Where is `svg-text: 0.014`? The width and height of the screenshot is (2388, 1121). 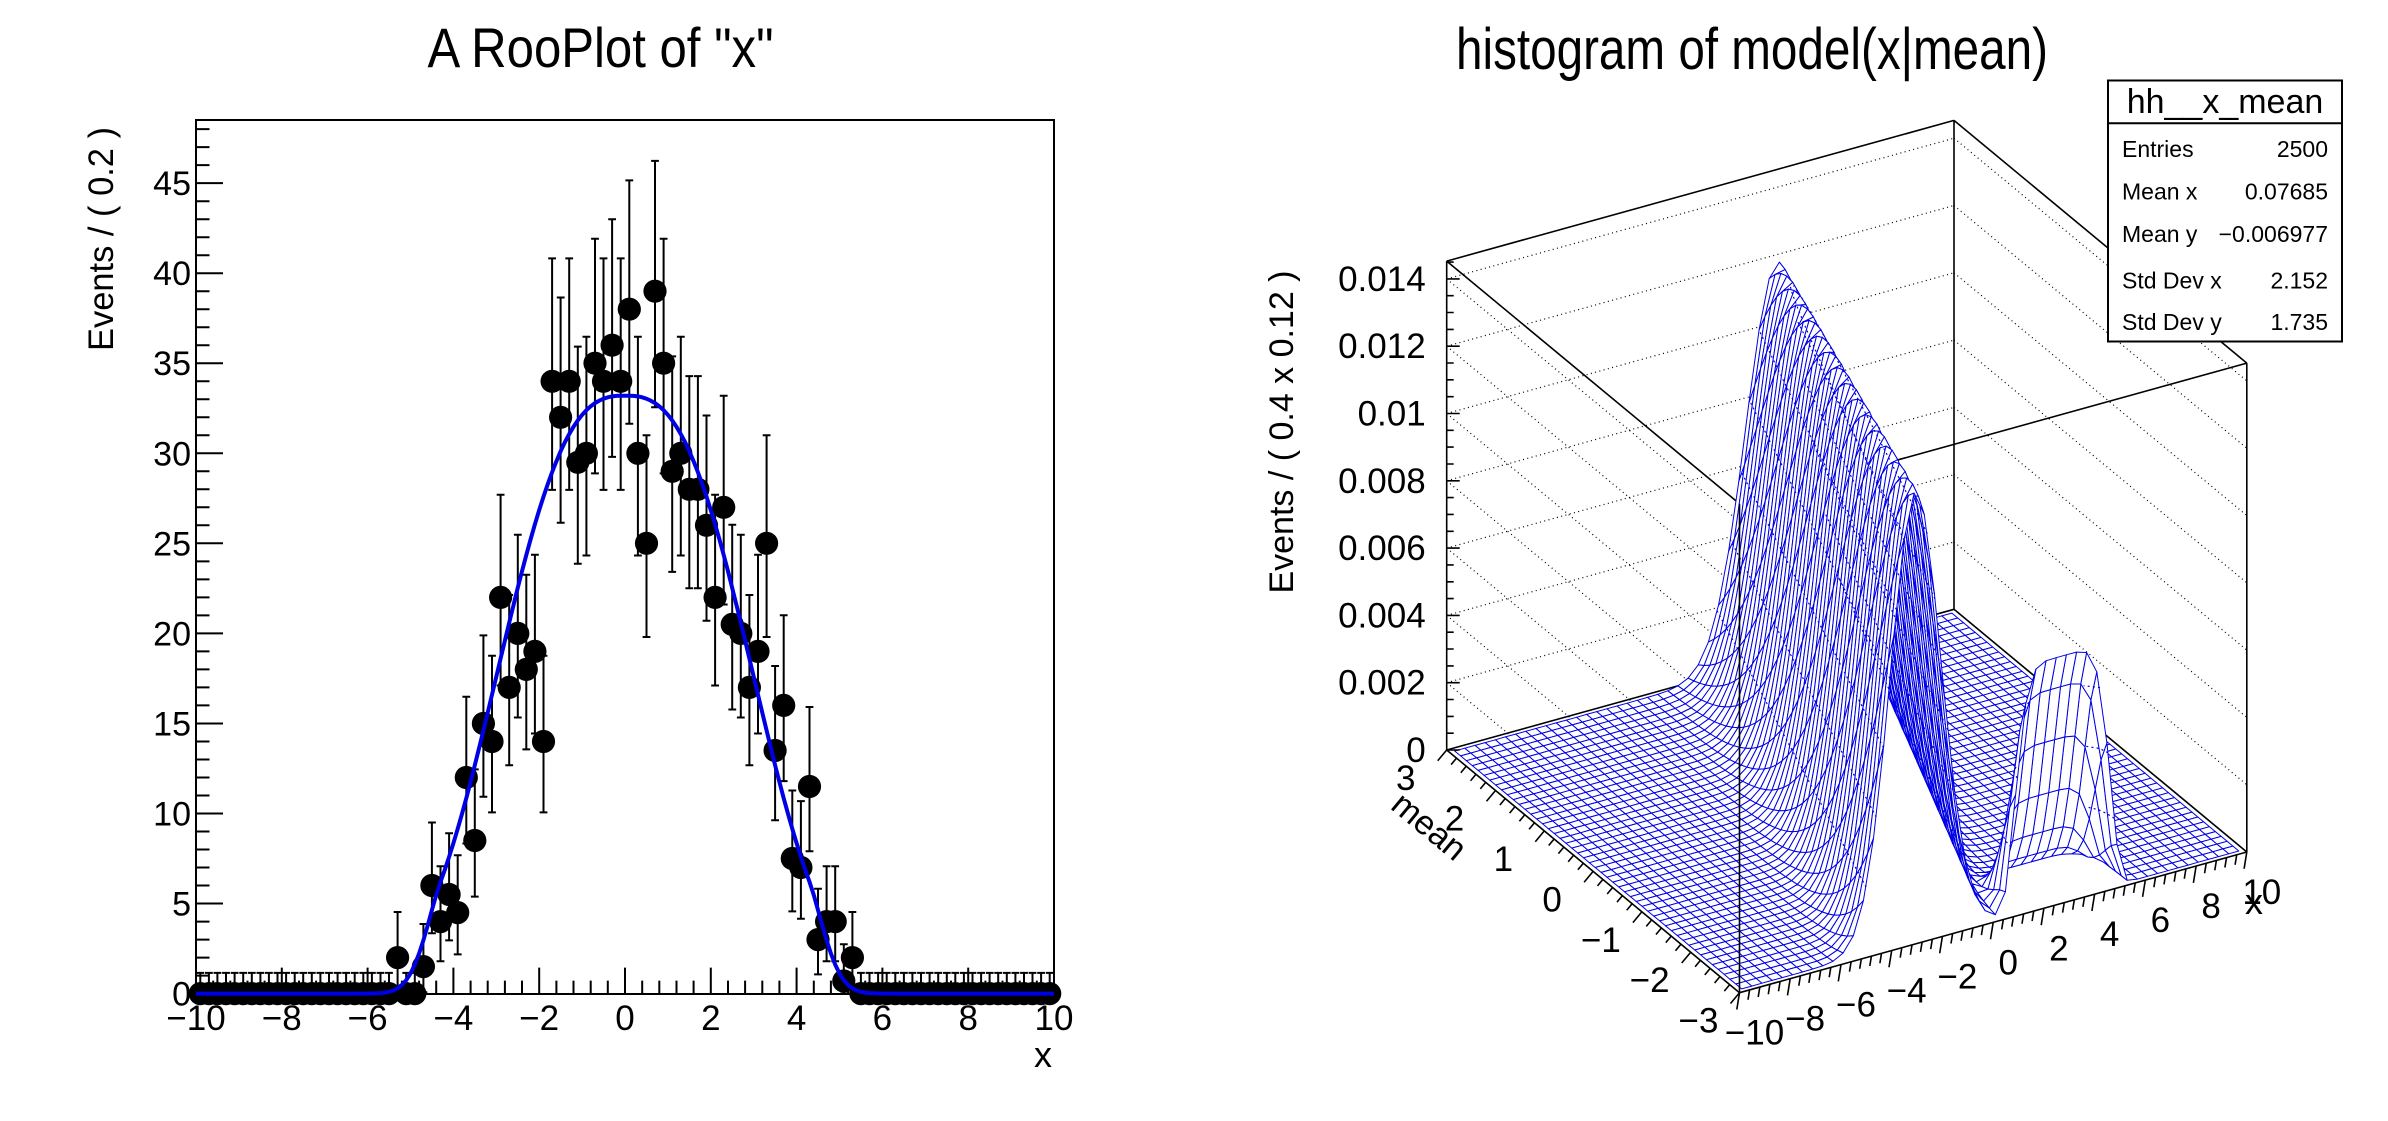 svg-text: 0.014 is located at coordinates (1382, 279).